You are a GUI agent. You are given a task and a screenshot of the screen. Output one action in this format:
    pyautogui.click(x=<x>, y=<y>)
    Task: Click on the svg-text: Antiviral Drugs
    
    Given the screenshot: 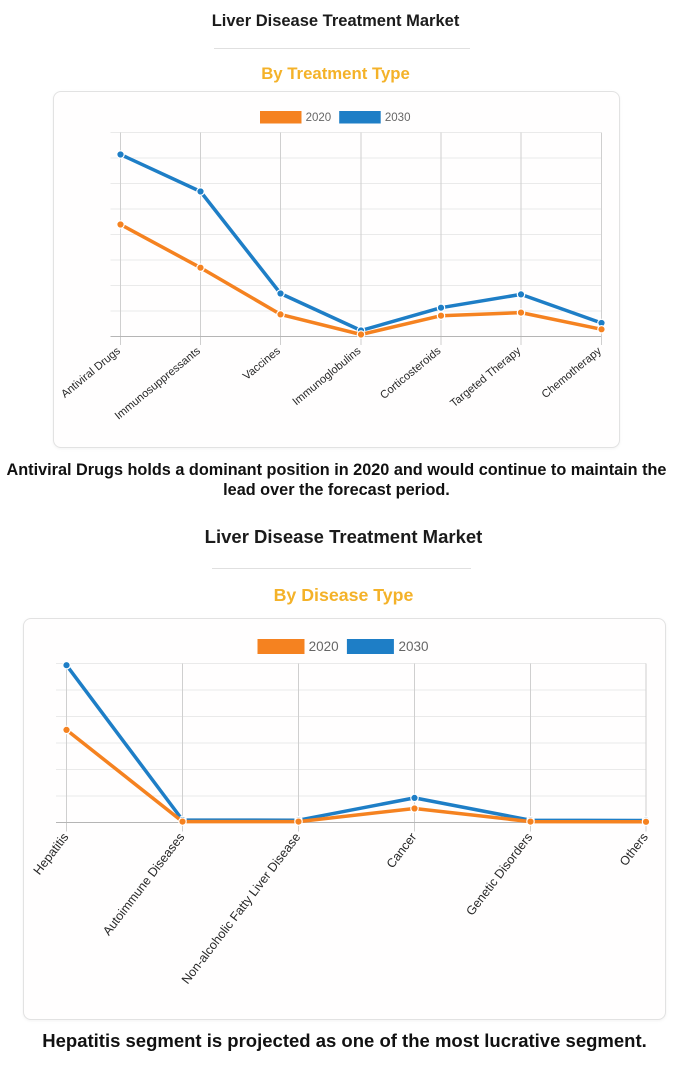 What is the action you would take?
    pyautogui.click(x=91, y=373)
    